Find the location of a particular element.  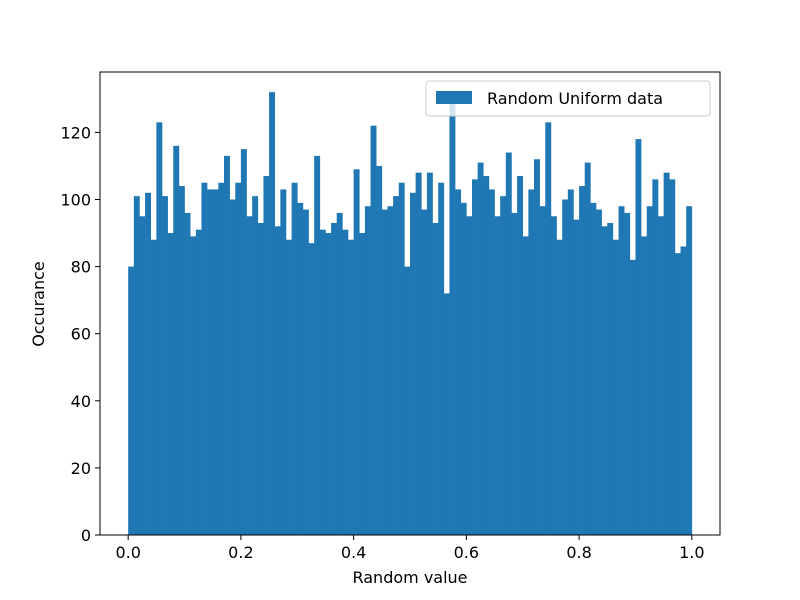

x-tick-label: 0.2 is located at coordinates (240, 552).